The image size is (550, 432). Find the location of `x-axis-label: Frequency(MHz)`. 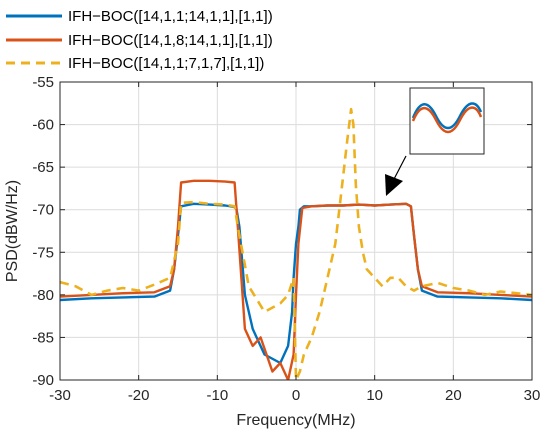

x-axis-label: Frequency(MHz) is located at coordinates (295, 420).